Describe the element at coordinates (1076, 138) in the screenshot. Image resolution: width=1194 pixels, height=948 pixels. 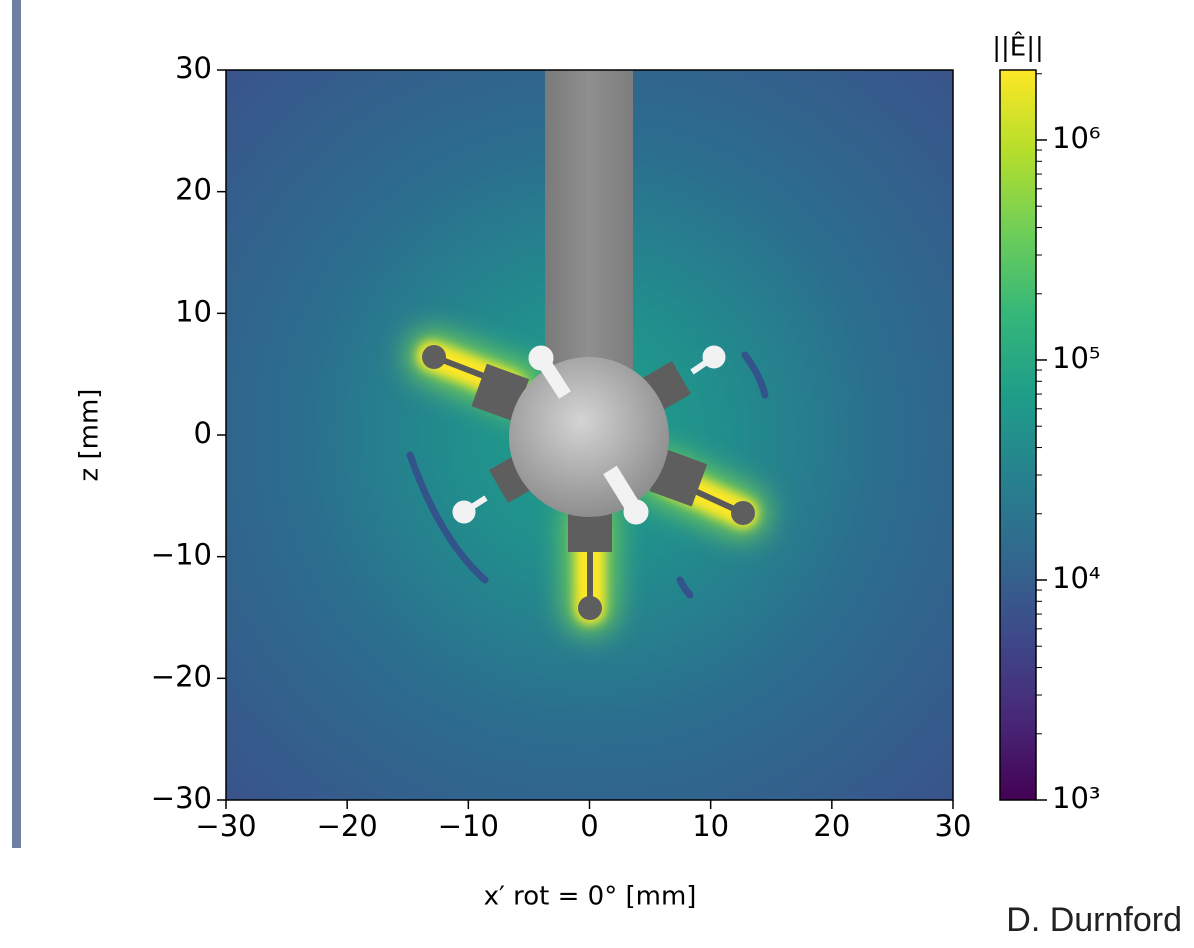
I see `colorbar-tick-label: 10⁶` at that location.